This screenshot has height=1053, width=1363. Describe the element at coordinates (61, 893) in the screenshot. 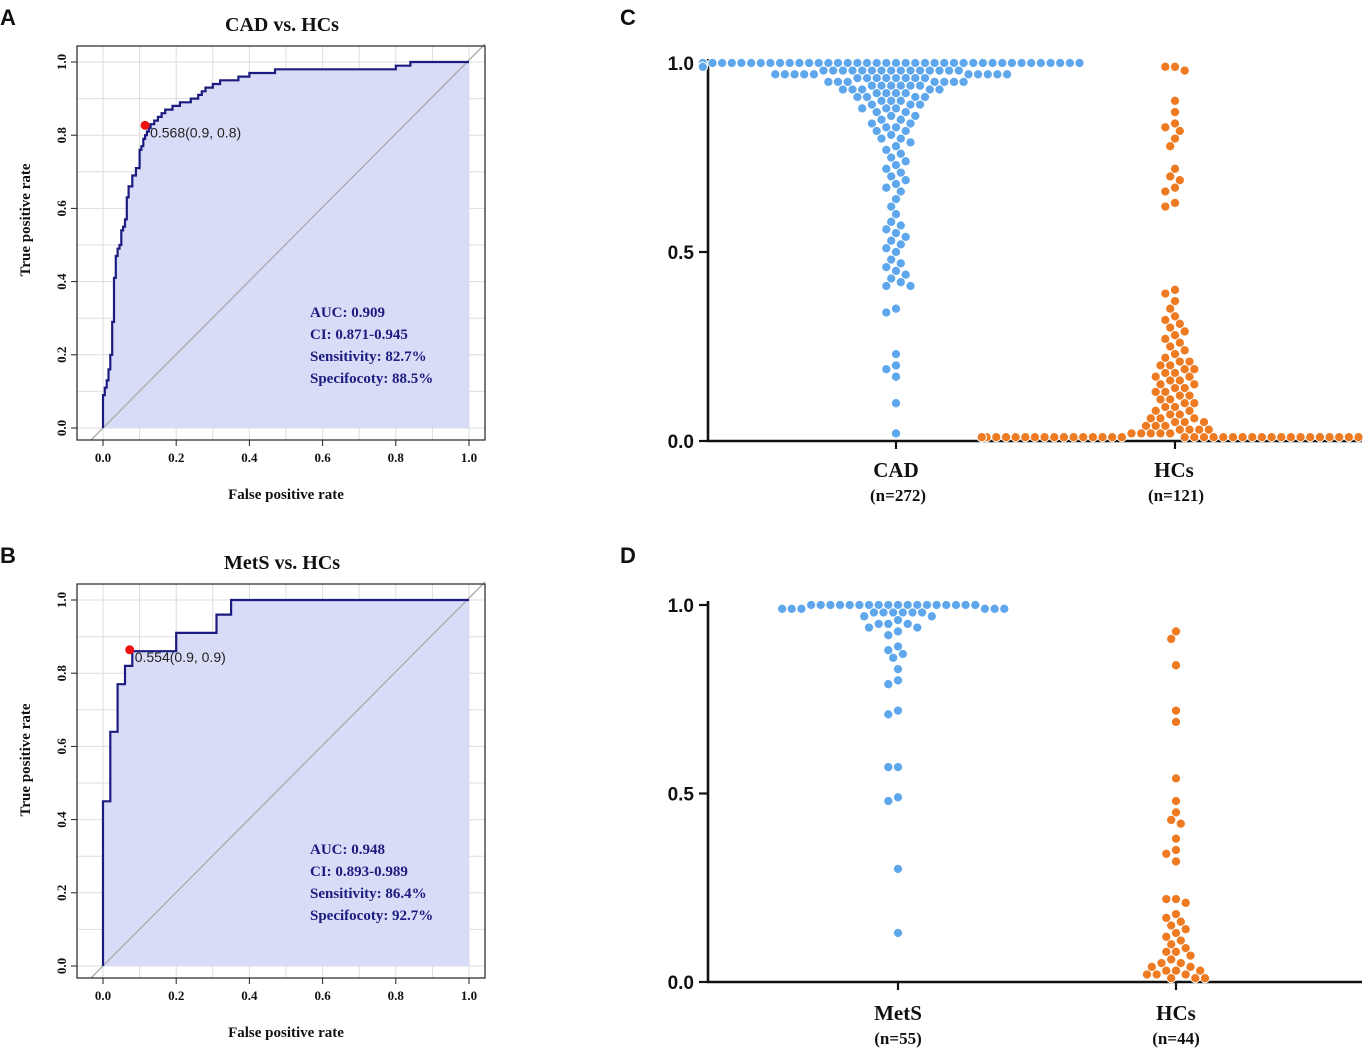

I see `y-tick-label: 0.2` at that location.